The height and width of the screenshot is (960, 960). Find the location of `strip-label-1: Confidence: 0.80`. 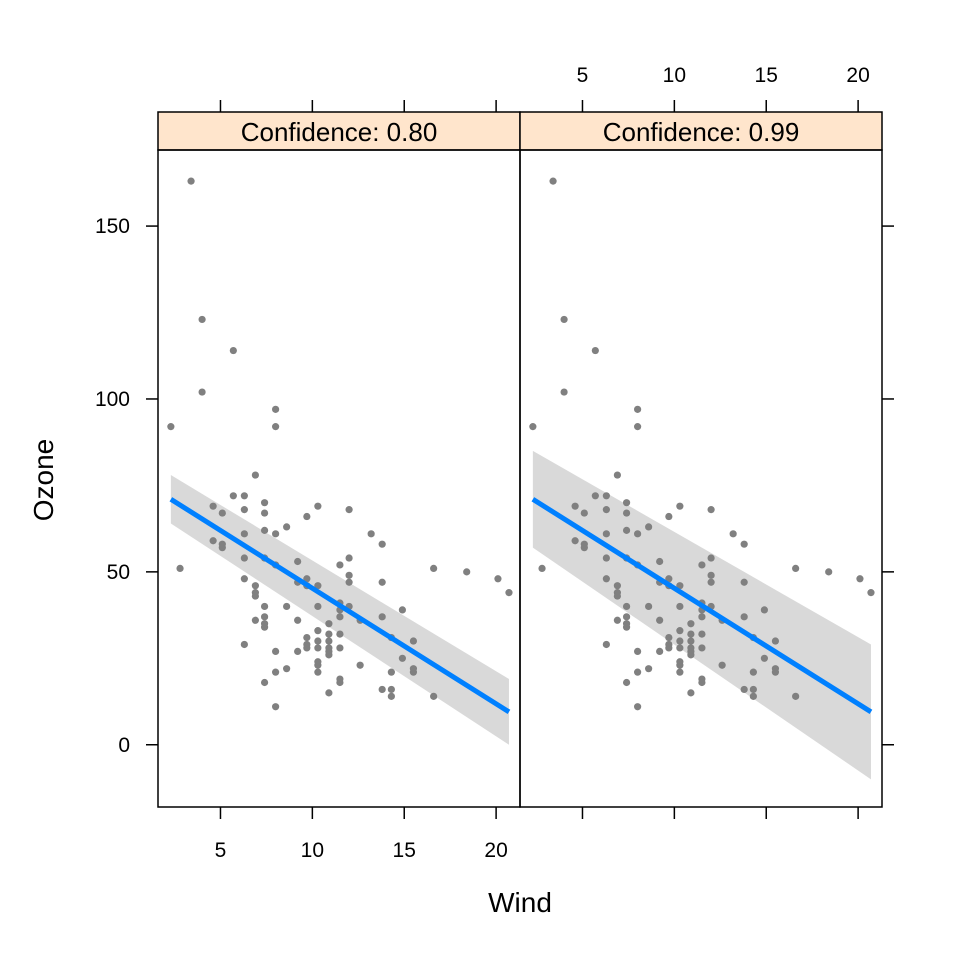

strip-label-1: Confidence: 0.80 is located at coordinates (339, 132).